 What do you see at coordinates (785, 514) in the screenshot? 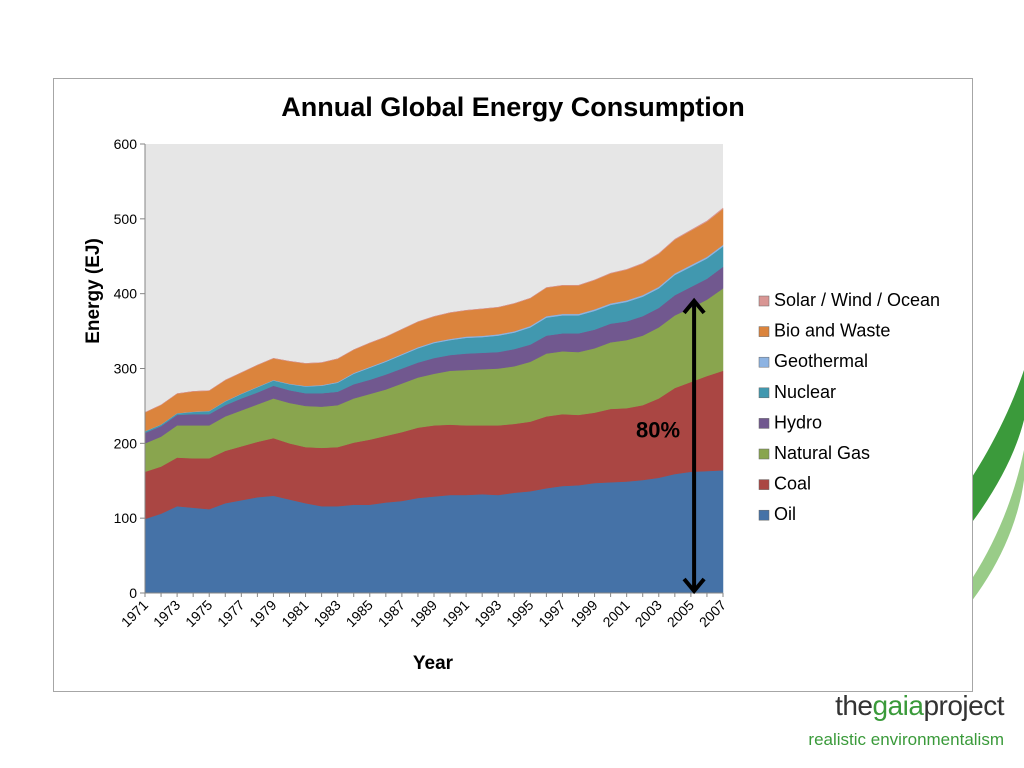
I see `legend-label: Oil` at bounding box center [785, 514].